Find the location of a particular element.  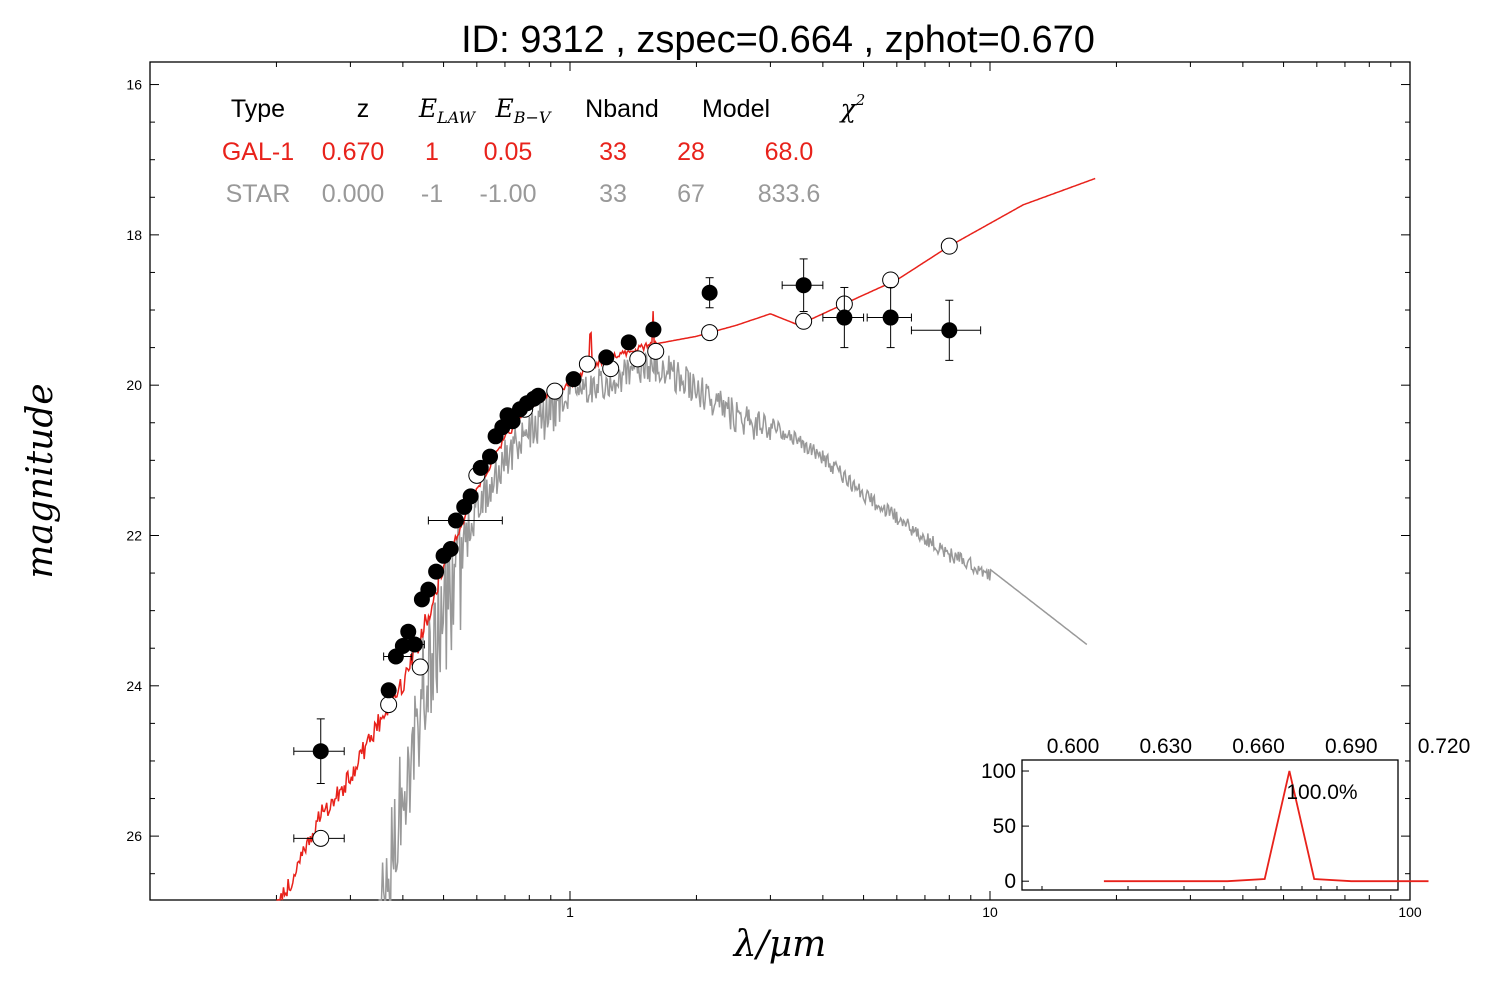

pdf-line is located at coordinates (1266, 826).